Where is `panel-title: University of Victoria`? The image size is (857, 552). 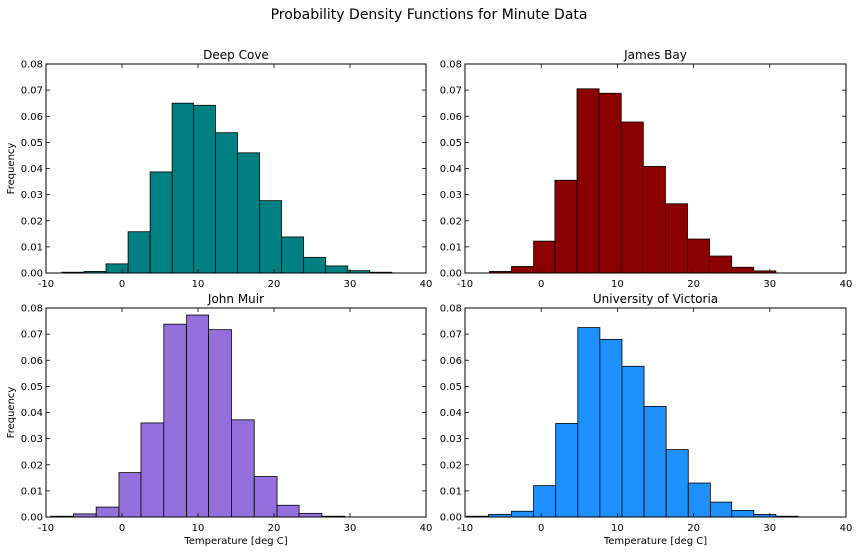
panel-title: University of Victoria is located at coordinates (655, 299).